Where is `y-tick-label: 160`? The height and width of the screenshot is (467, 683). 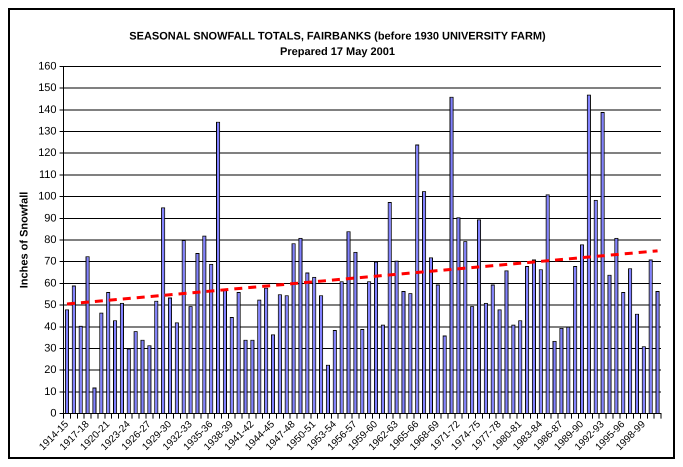
y-tick-label: 160 is located at coordinates (47, 66).